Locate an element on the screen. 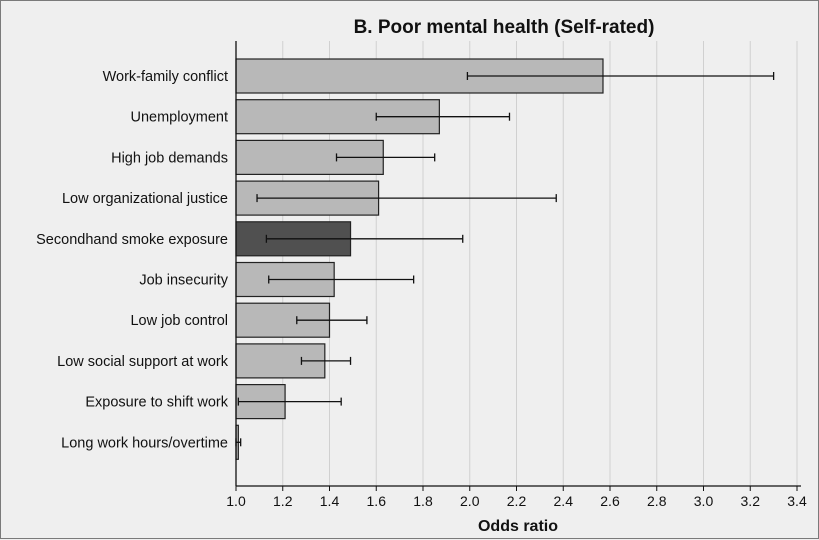 This screenshot has width=819, height=540. chart-title: B. Poor mental health (Self-rated) is located at coordinates (504, 27).